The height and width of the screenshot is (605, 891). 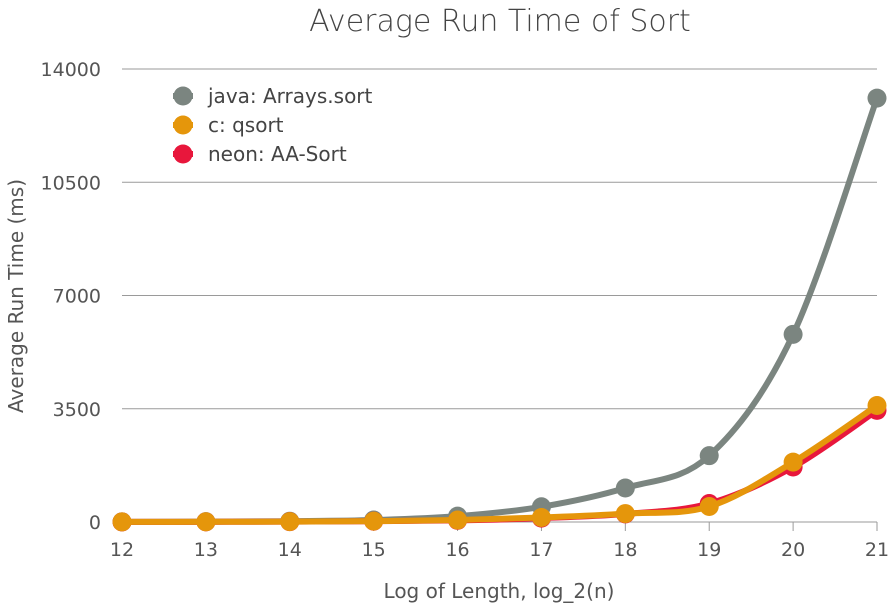 I want to click on y-tick-label: 10500, so click(x=71, y=183).